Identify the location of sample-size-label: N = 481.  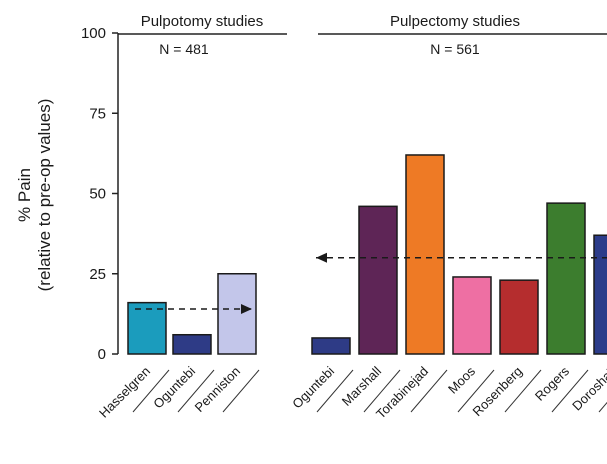
(184, 49).